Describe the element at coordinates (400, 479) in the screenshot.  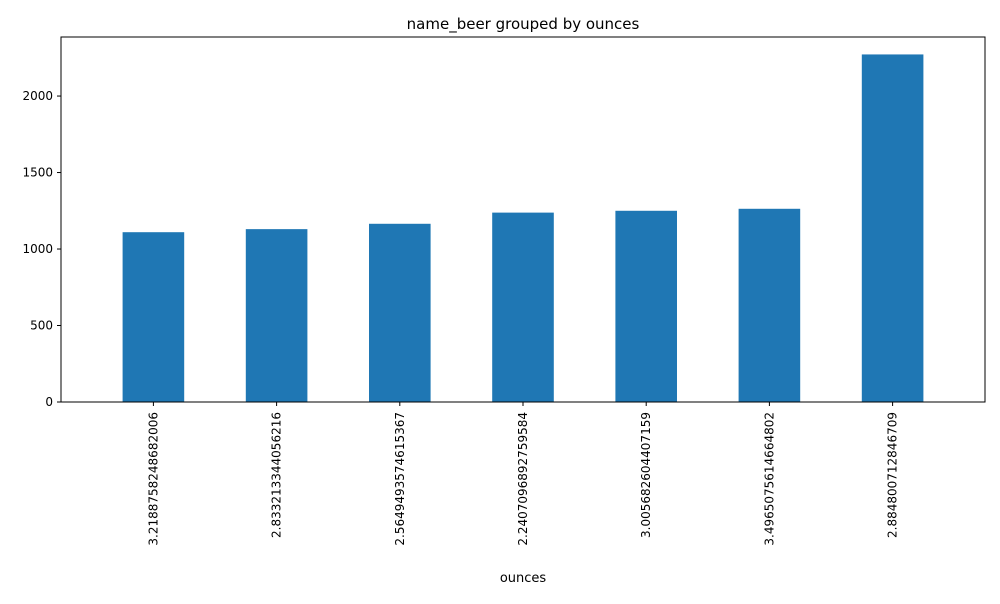
I see `x-tick-label-2: 2.5649493574615367` at that location.